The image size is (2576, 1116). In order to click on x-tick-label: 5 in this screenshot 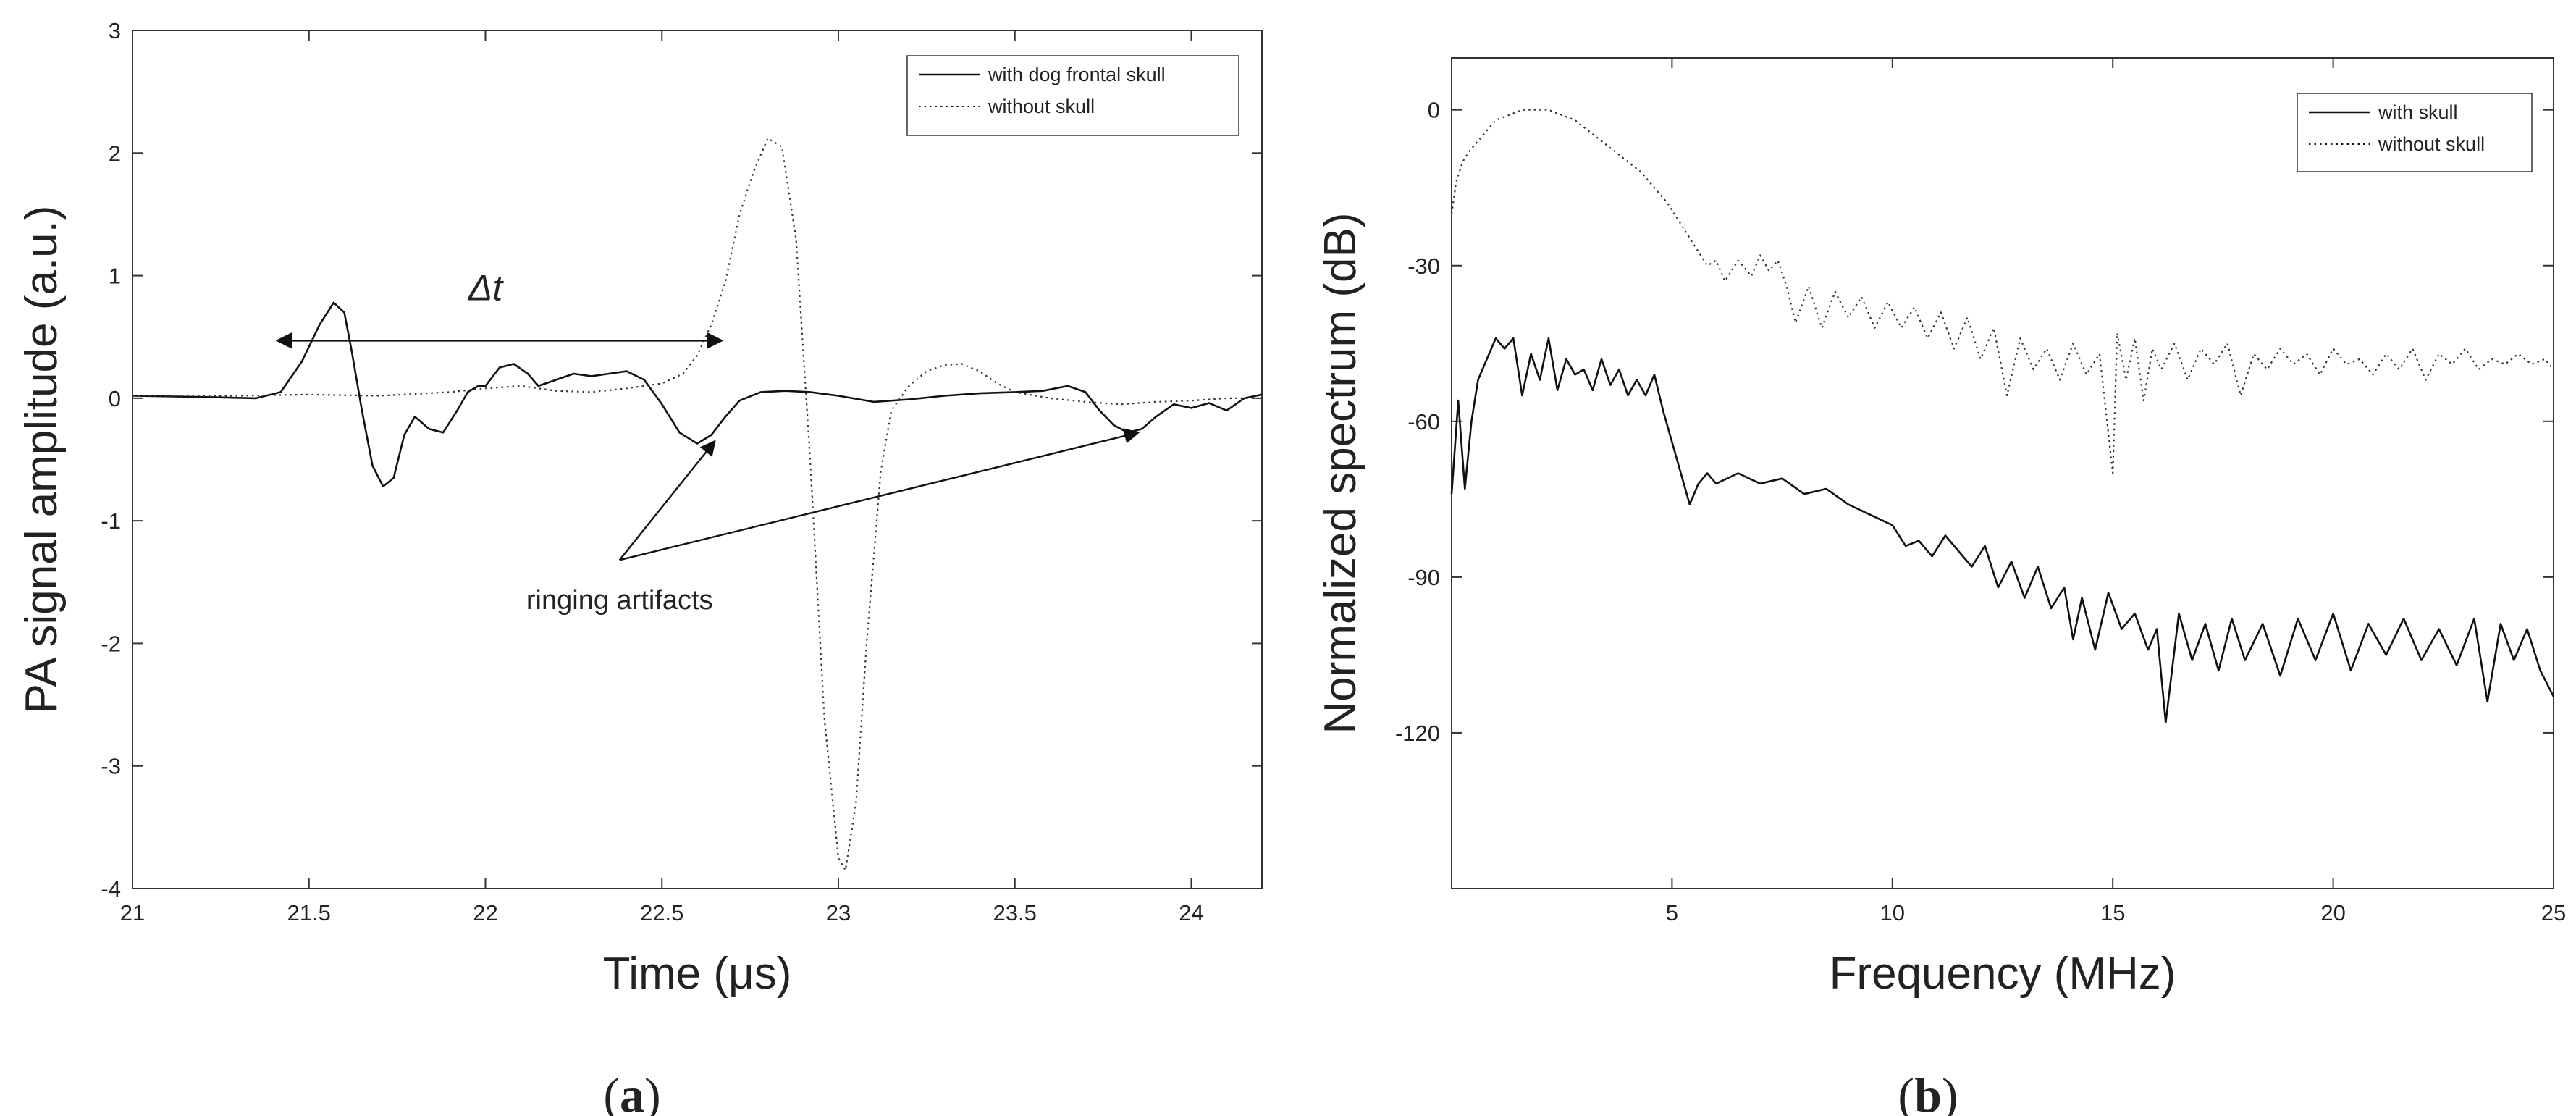, I will do `click(1672, 913)`.